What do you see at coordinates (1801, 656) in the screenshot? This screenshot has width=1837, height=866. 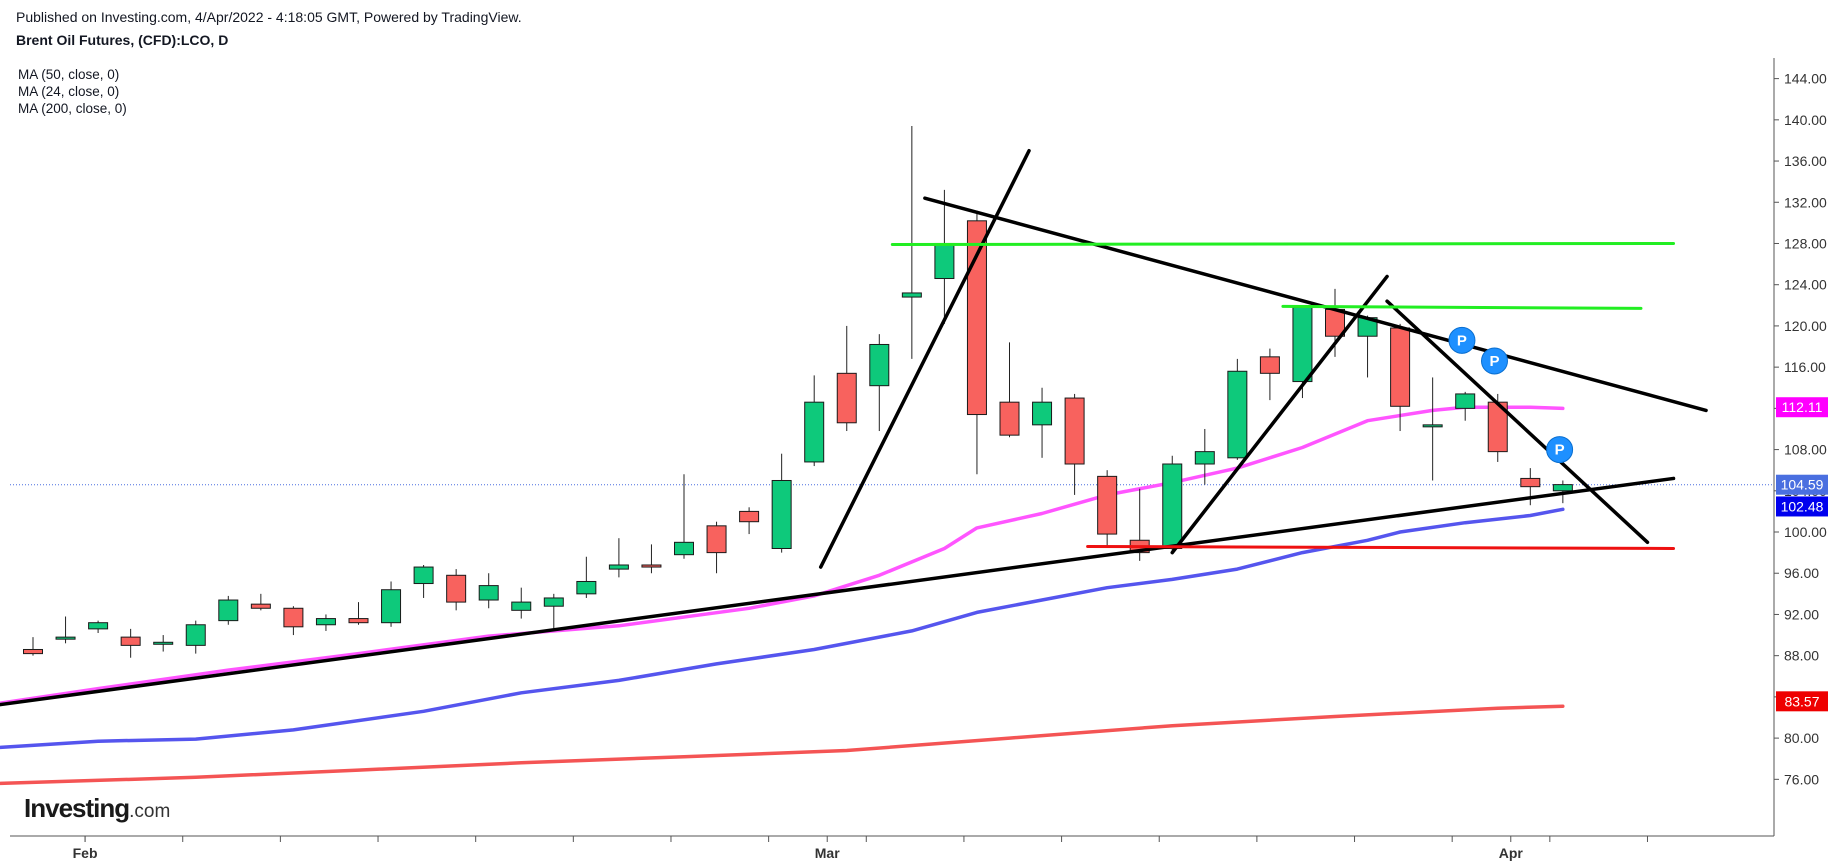 I see `y-tick-label-3: 88.00` at bounding box center [1801, 656].